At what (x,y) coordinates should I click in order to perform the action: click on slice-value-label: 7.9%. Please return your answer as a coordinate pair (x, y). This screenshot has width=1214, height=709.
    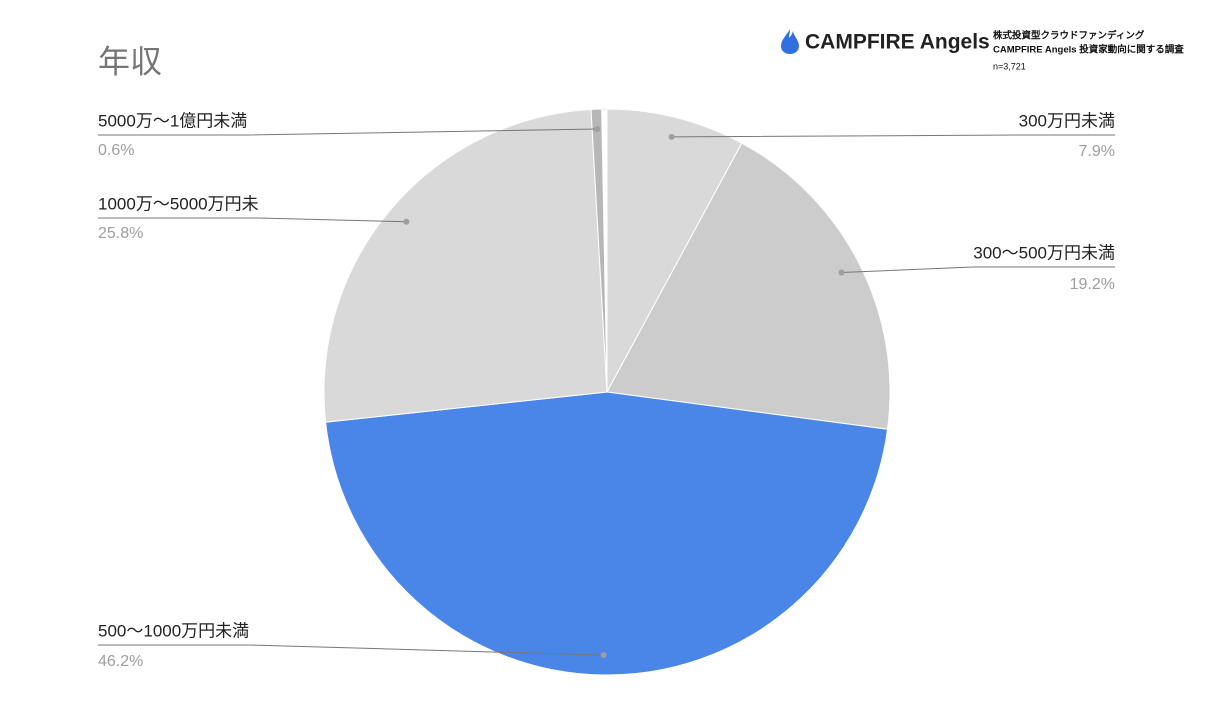
    Looking at the image, I should click on (1097, 151).